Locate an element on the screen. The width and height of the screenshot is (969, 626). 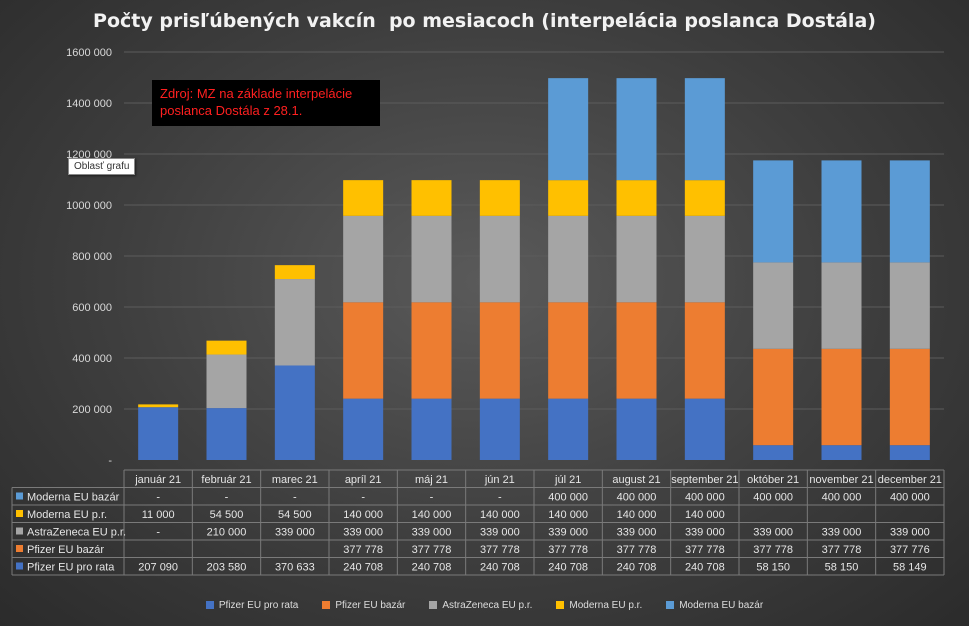
y-tick-label: 1000 000 is located at coordinates (89, 206).